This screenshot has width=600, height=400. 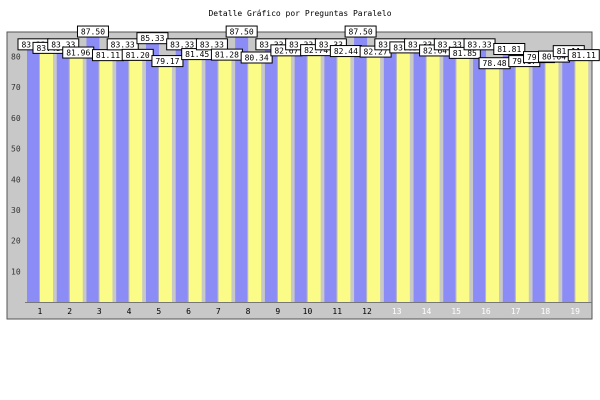 I want to click on data-label-series-a: 85.33, so click(x=152, y=38).